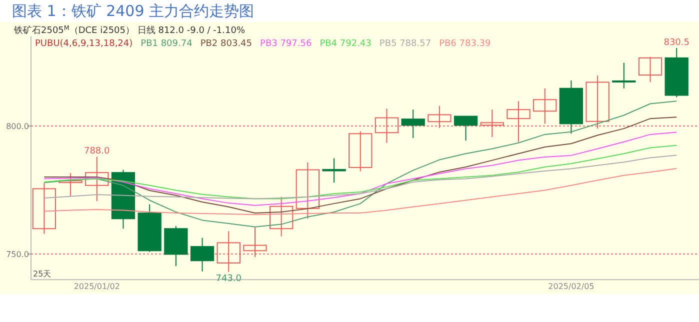 The height and width of the screenshot is (322, 699). I want to click on text: PB2 803.45, so click(226, 44).